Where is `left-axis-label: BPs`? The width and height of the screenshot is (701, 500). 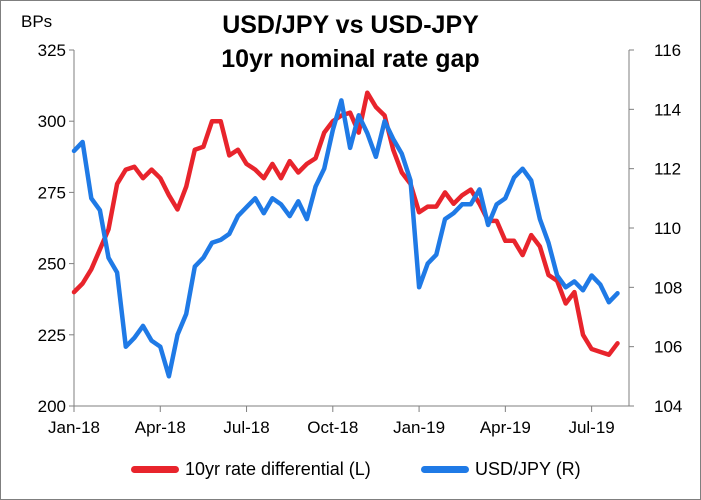
left-axis-label: BPs is located at coordinates (36, 21).